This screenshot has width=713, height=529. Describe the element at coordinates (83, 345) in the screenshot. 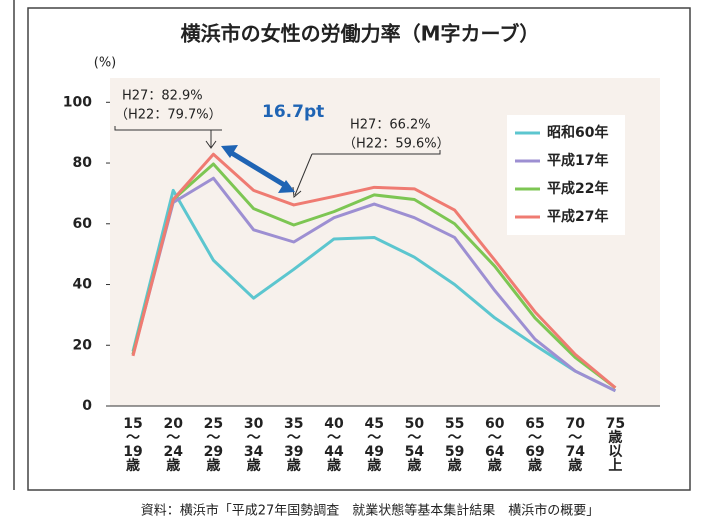

I see `y-tick-label: 20` at that location.